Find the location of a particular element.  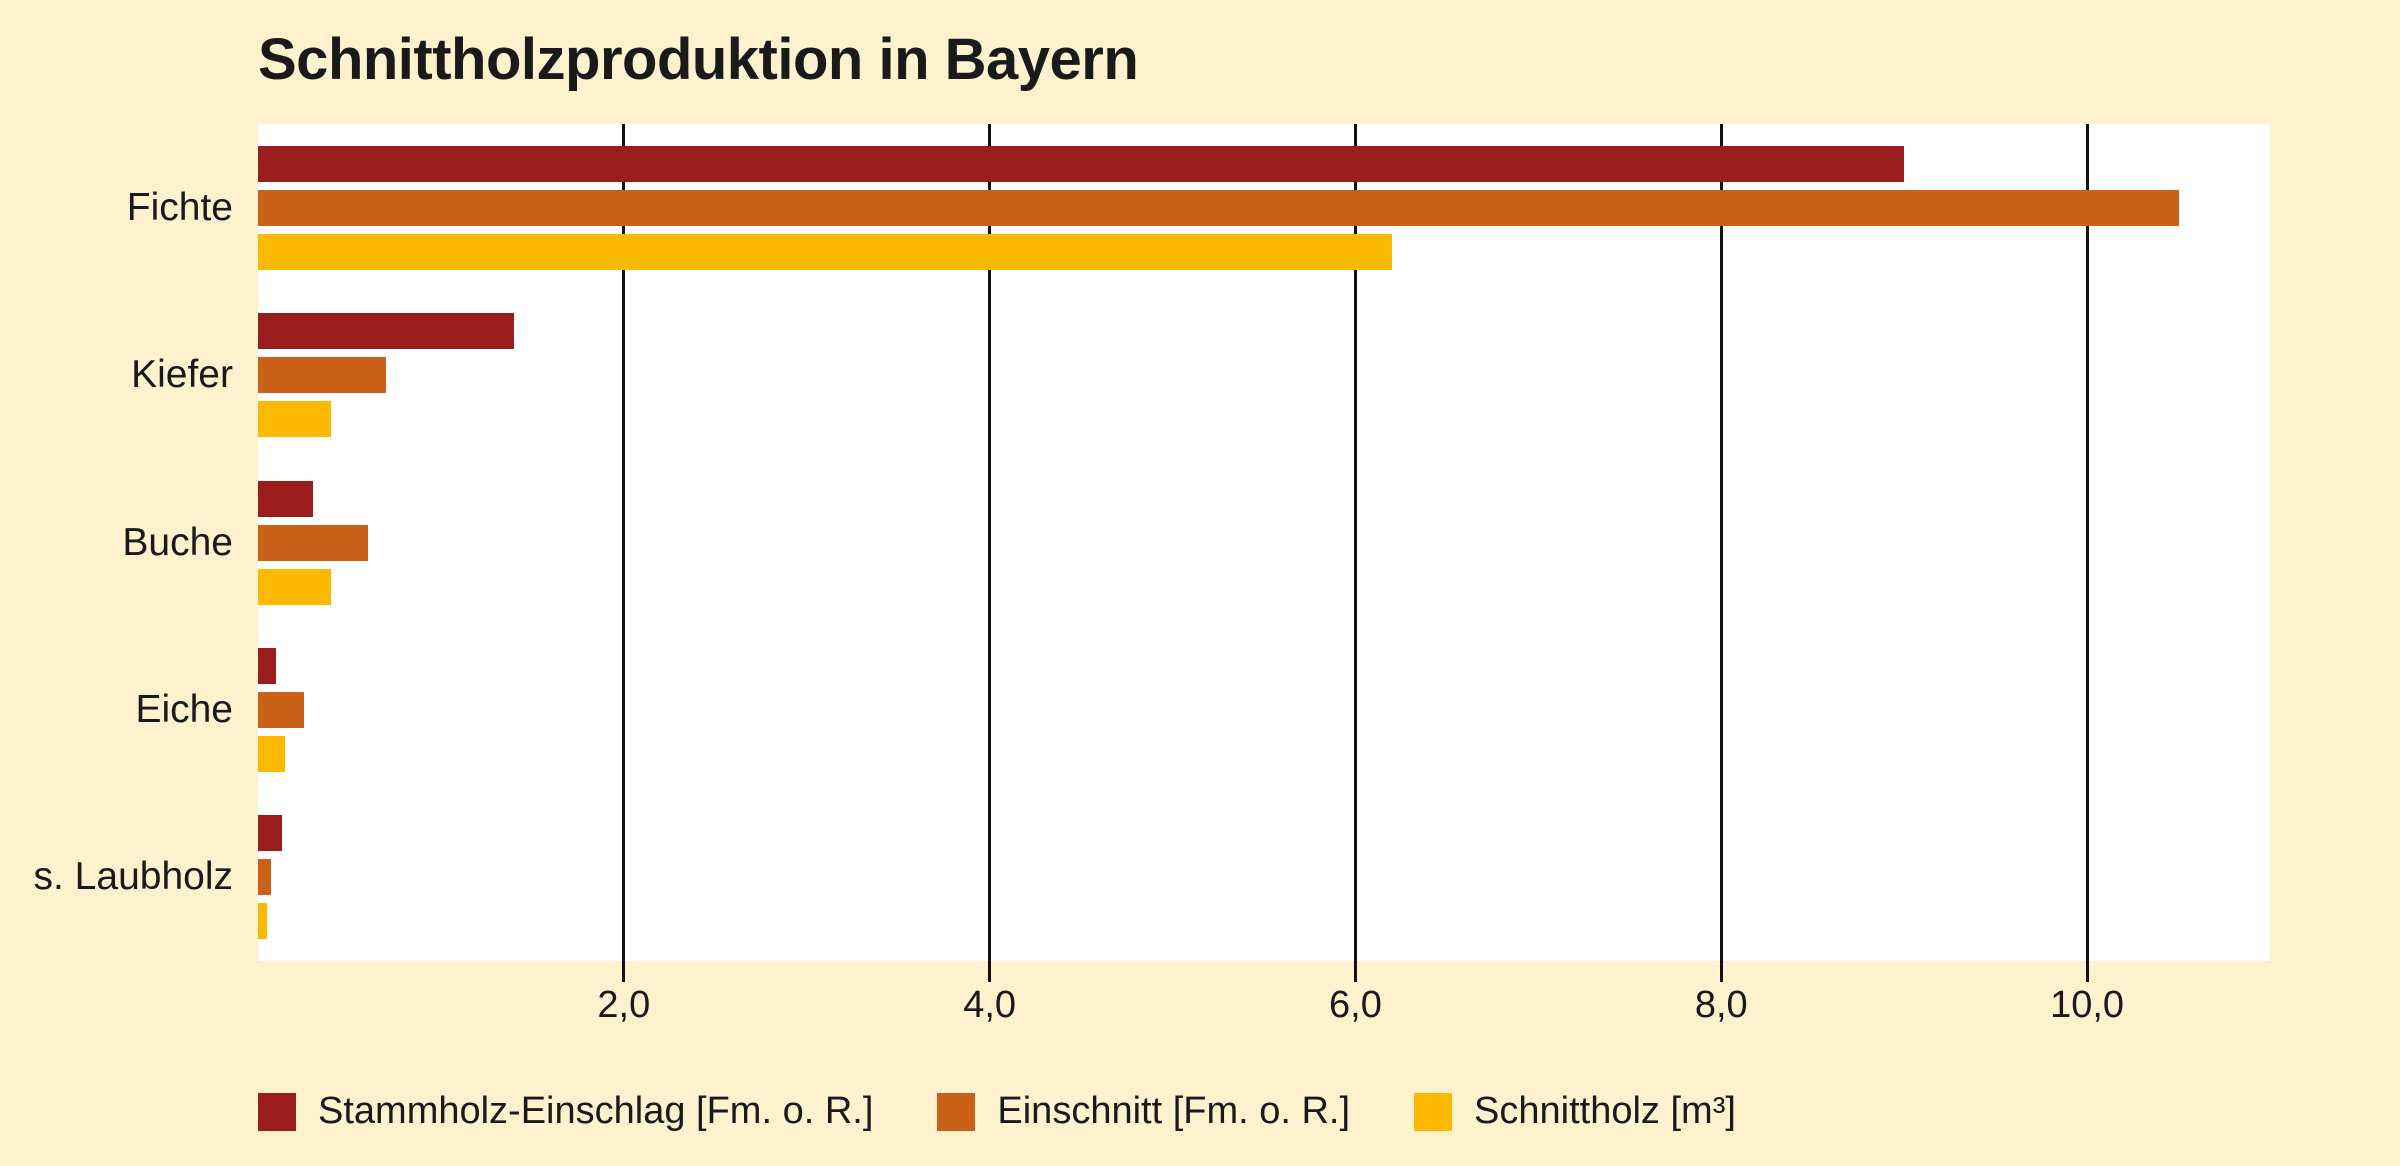

legend-label-stammholz-einschlag-fm-o-r: Stammholz-Einschlag [Fm. o. R.] is located at coordinates (596, 1111).